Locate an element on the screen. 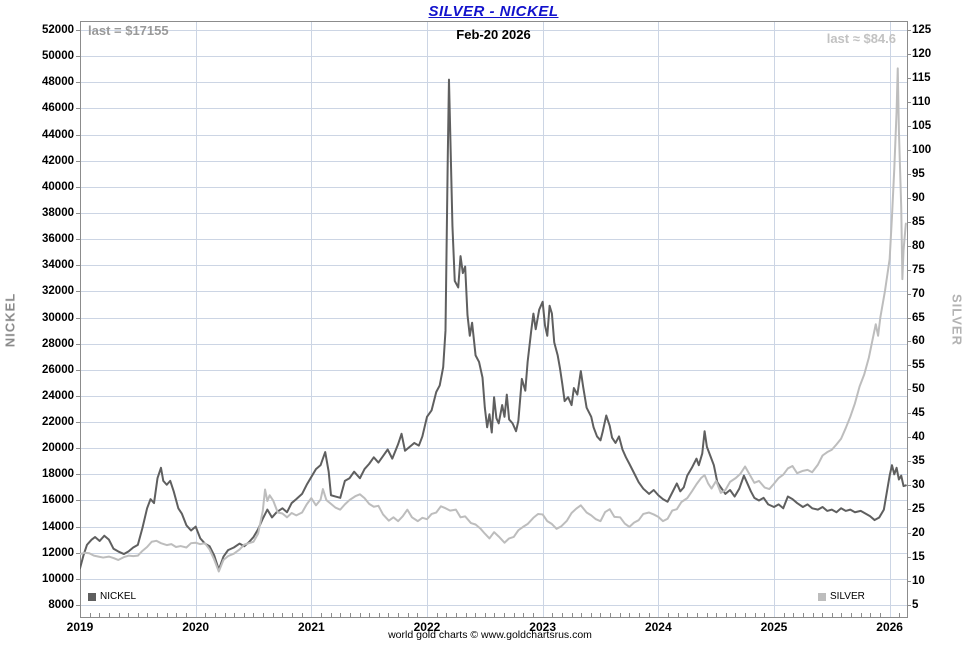  y-right-tick-label: 70 is located at coordinates (918, 293).